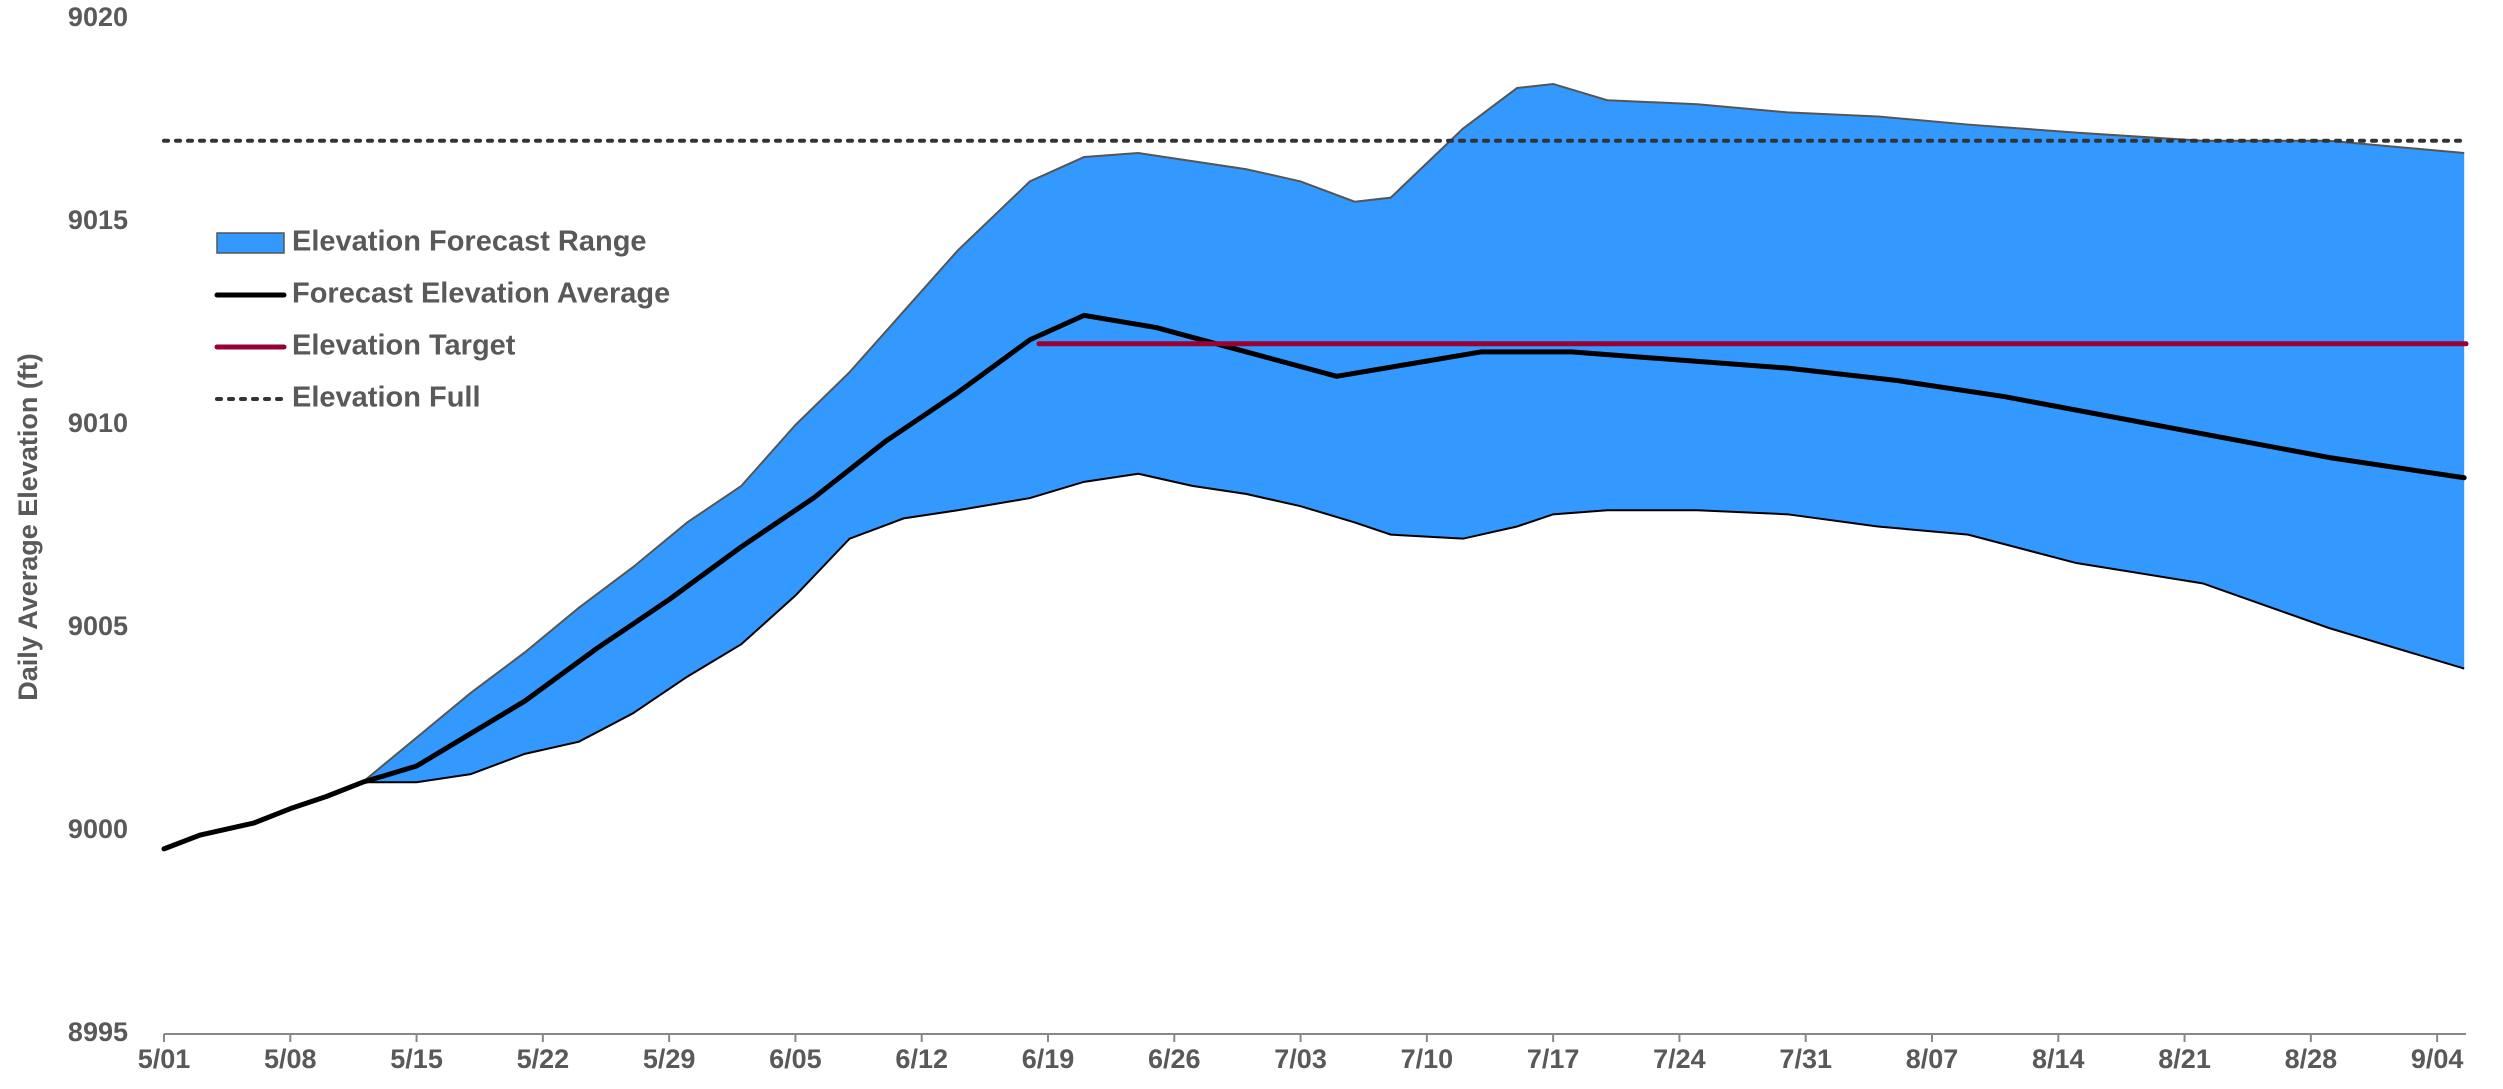 This screenshot has width=2503, height=1089. What do you see at coordinates (921, 1059) in the screenshot?
I see `x-tick-label: 6/12` at bounding box center [921, 1059].